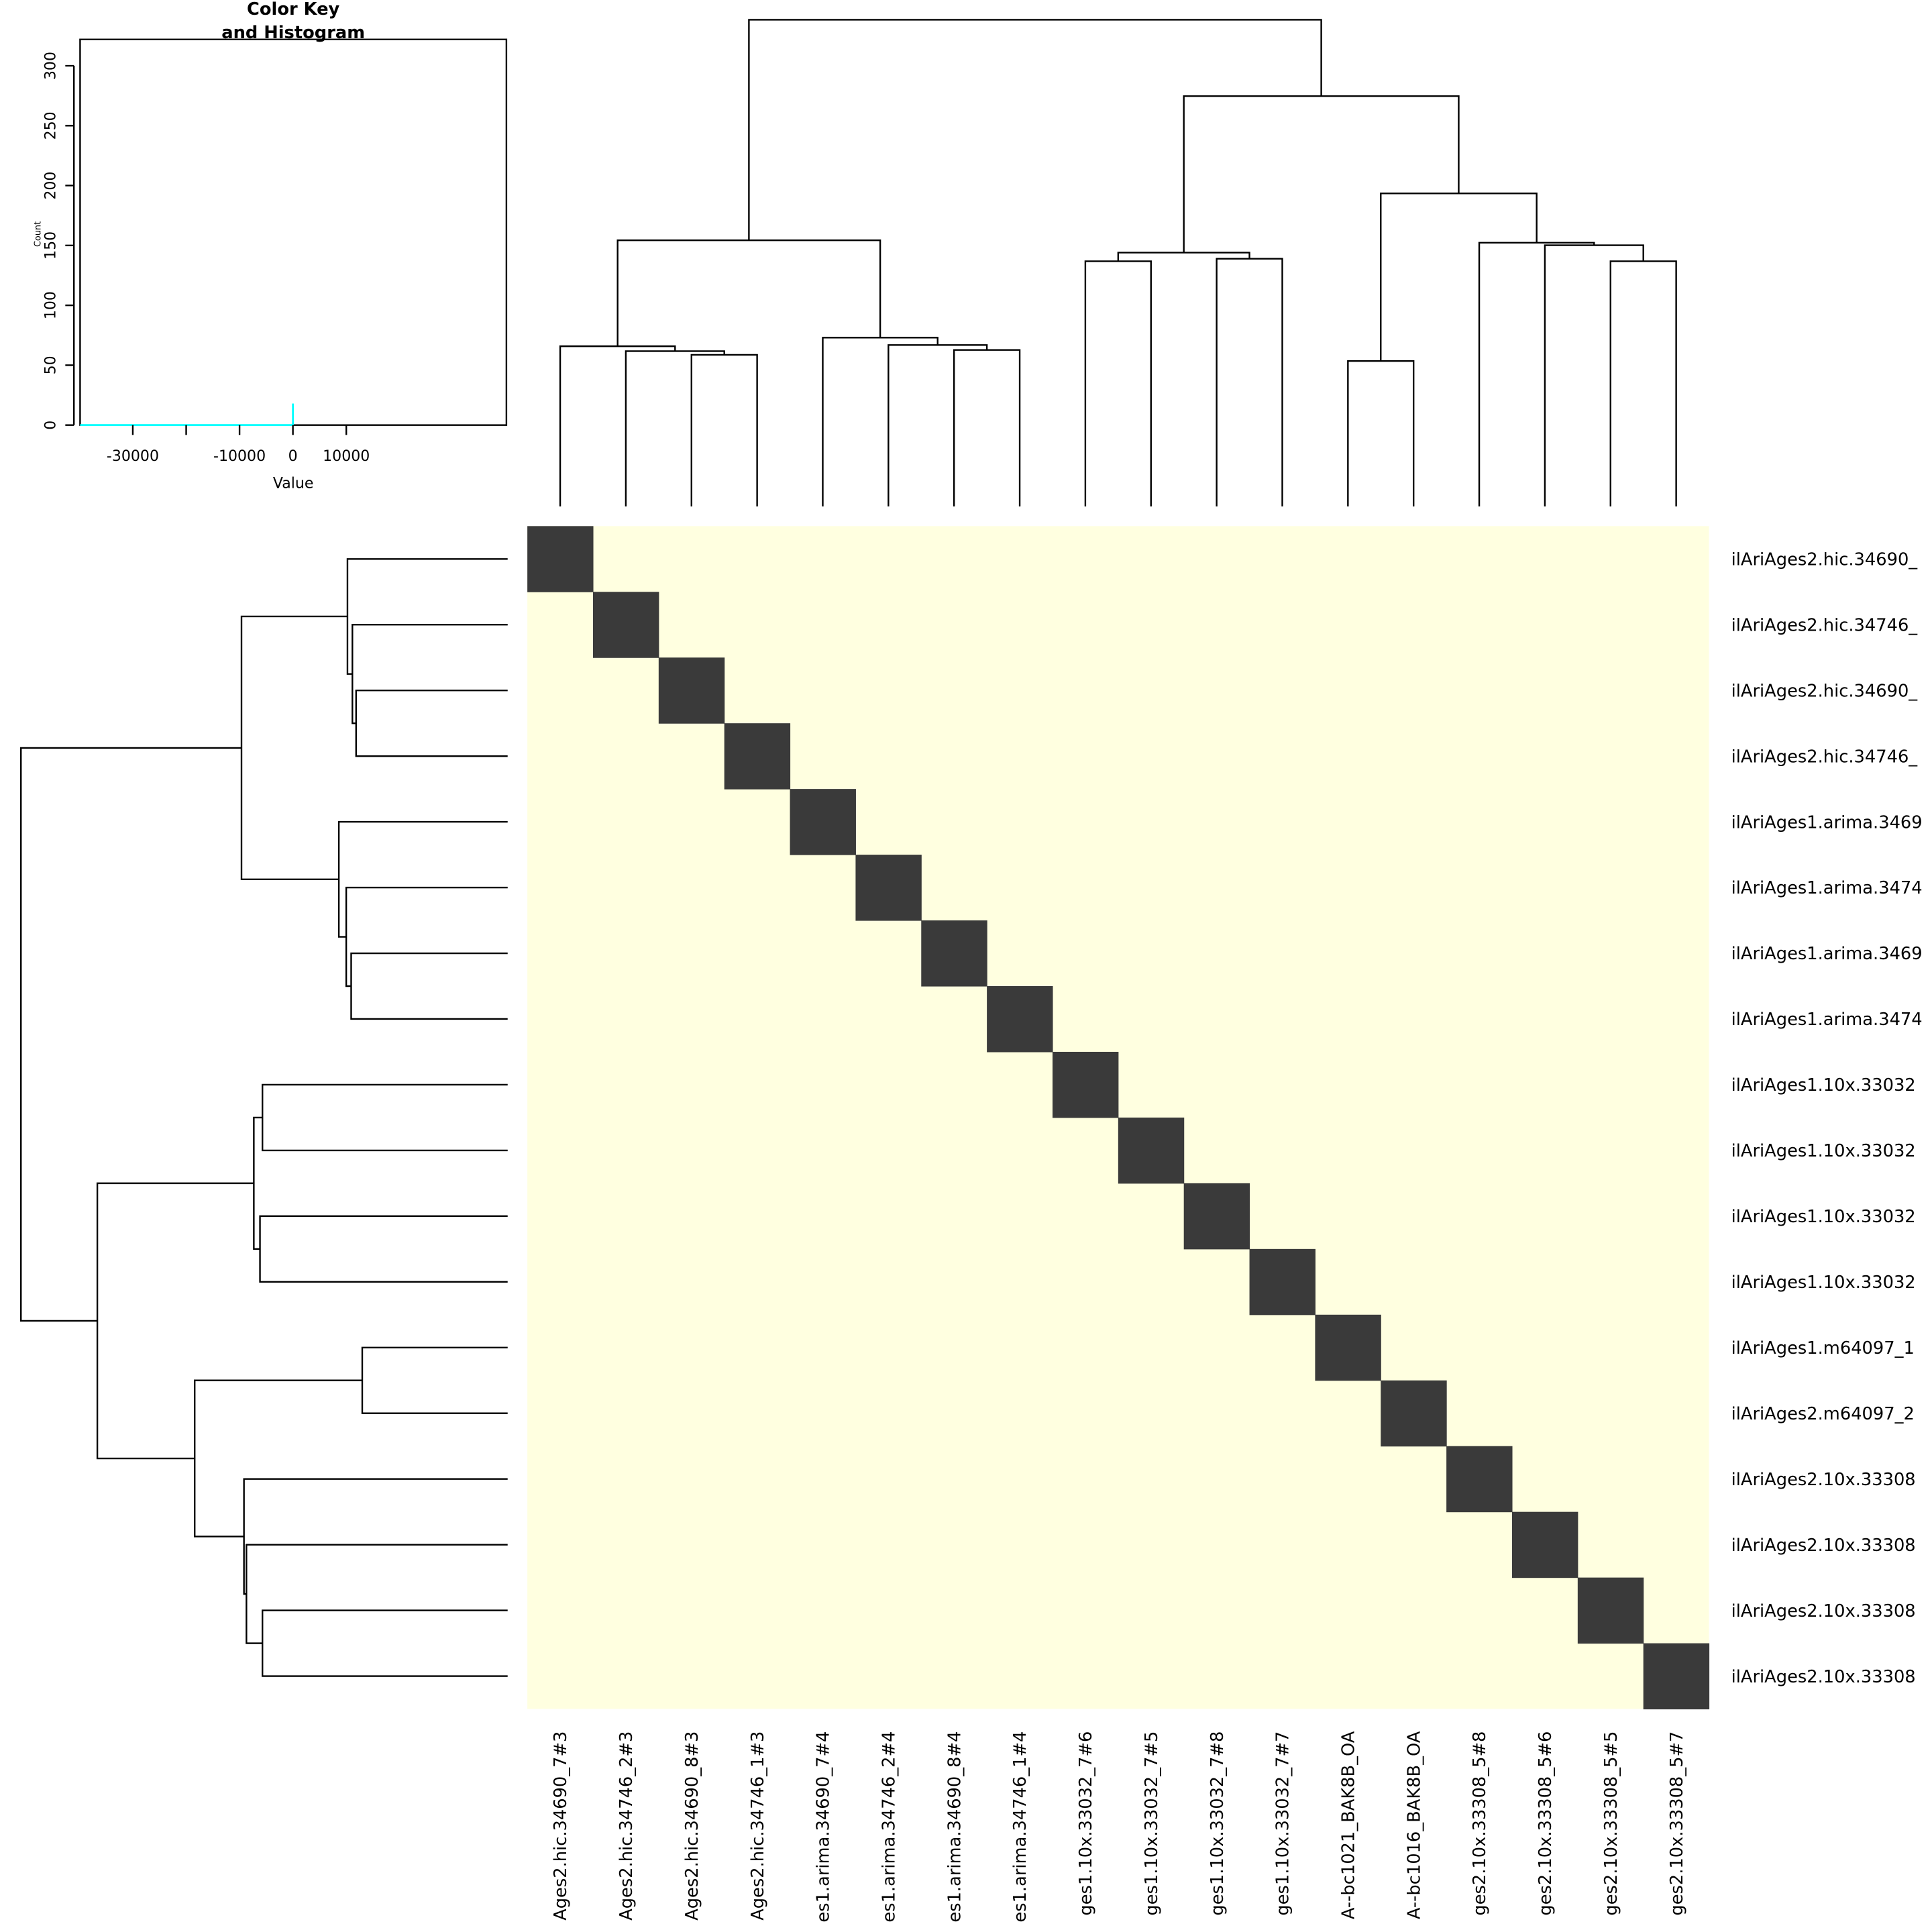 The image size is (1932, 1932). I want to click on column-label: ges1.10x.33032_7#6, so click(1086, 1823).